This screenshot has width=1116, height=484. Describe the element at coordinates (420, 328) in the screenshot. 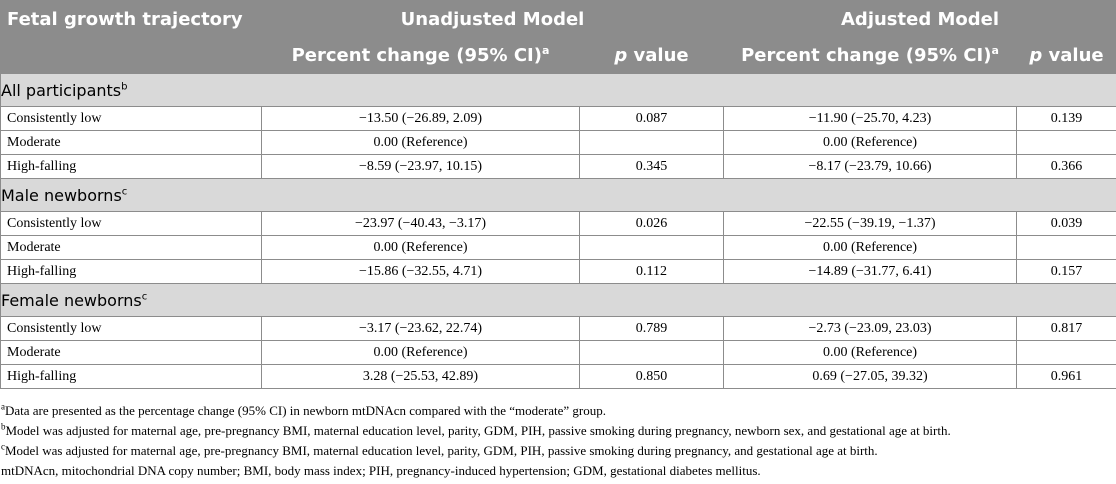

I see `unadjusted-percent-change: −3.17 (−23.62, 22.74)` at that location.